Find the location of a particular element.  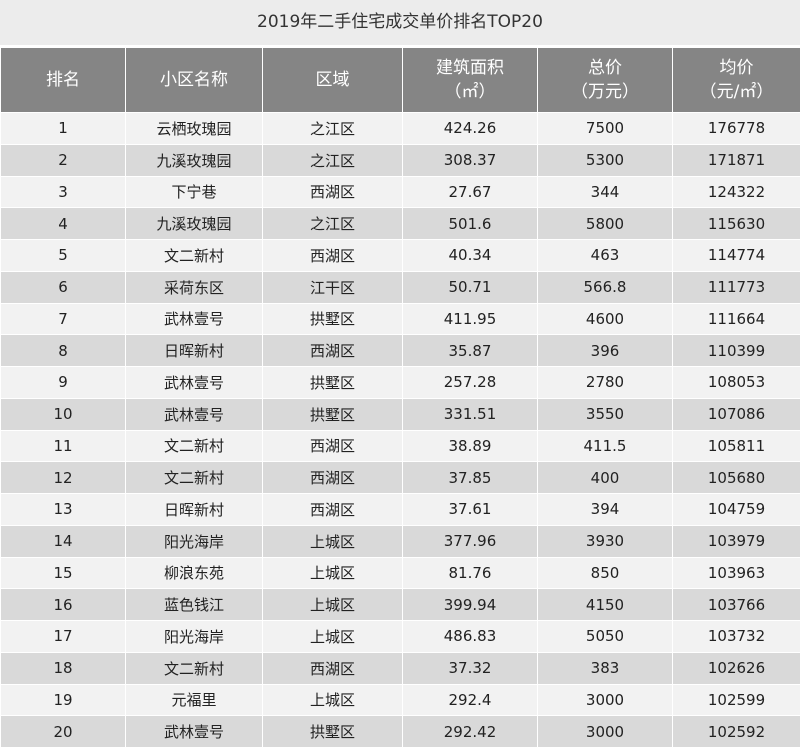

table-cell: 81.76 is located at coordinates (470, 573).